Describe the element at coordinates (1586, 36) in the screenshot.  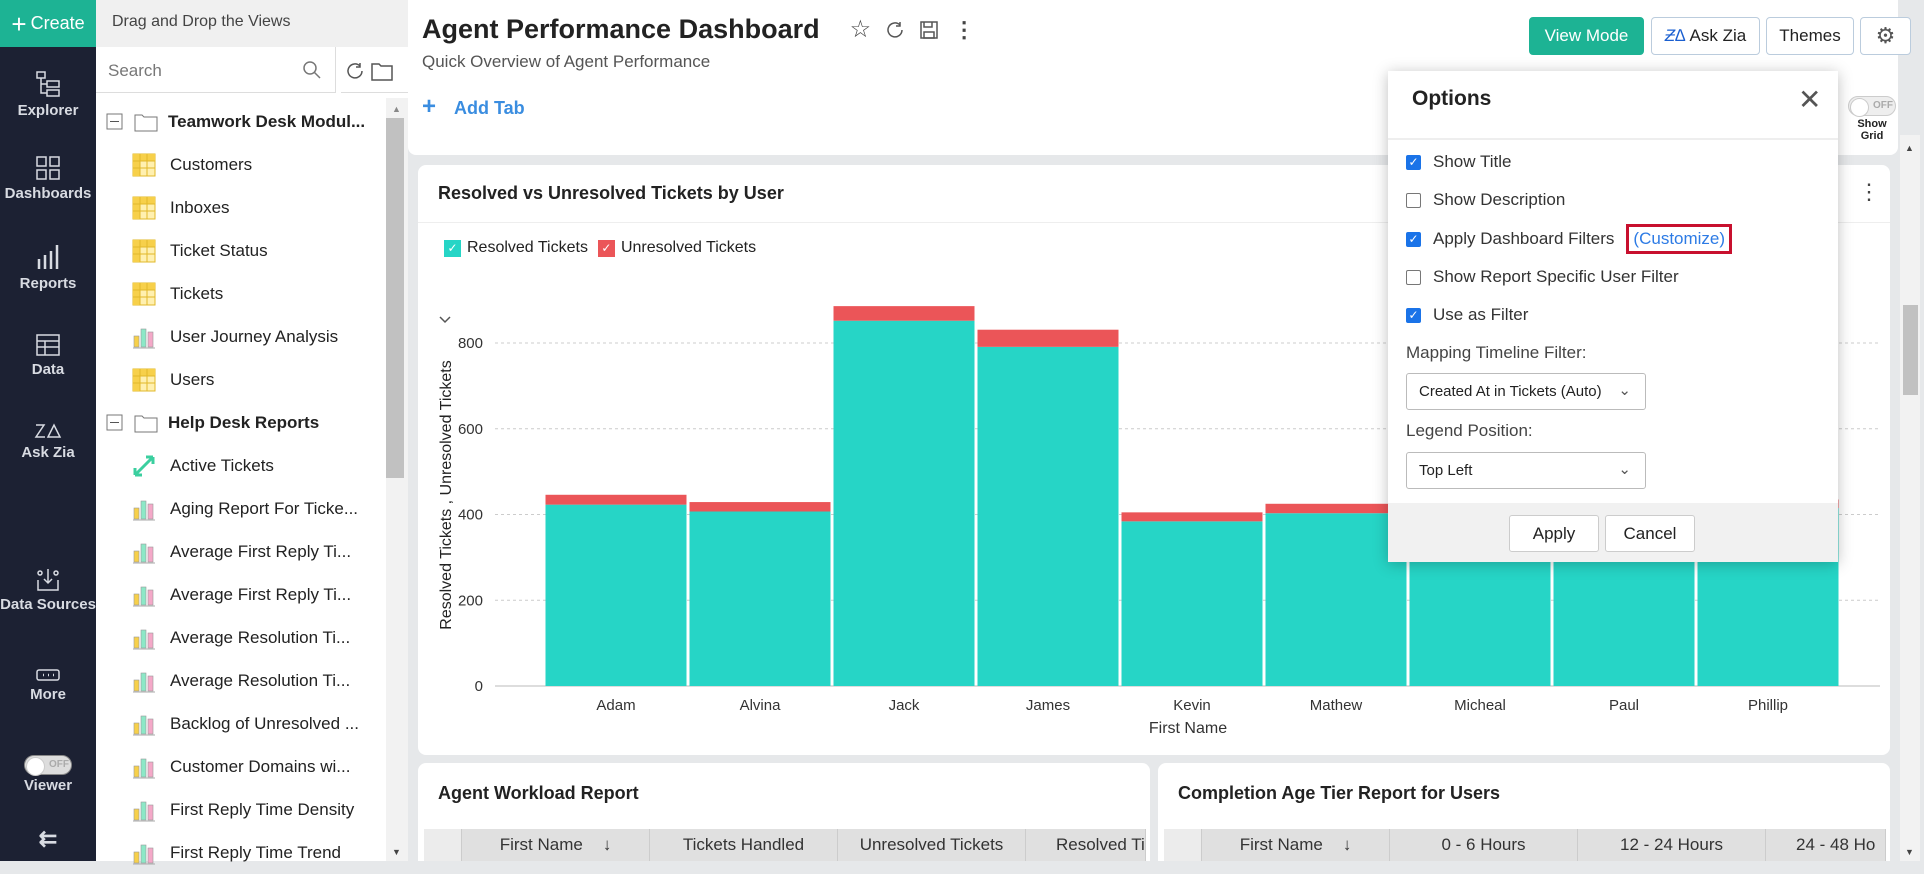
I see `view-mode-button: View Mode` at that location.